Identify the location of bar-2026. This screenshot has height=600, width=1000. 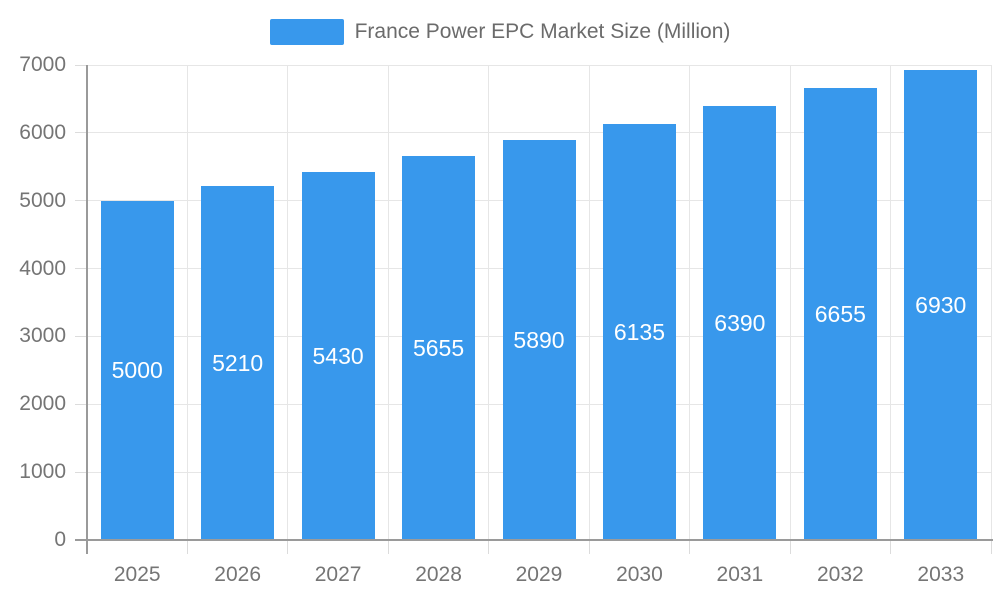
(238, 363).